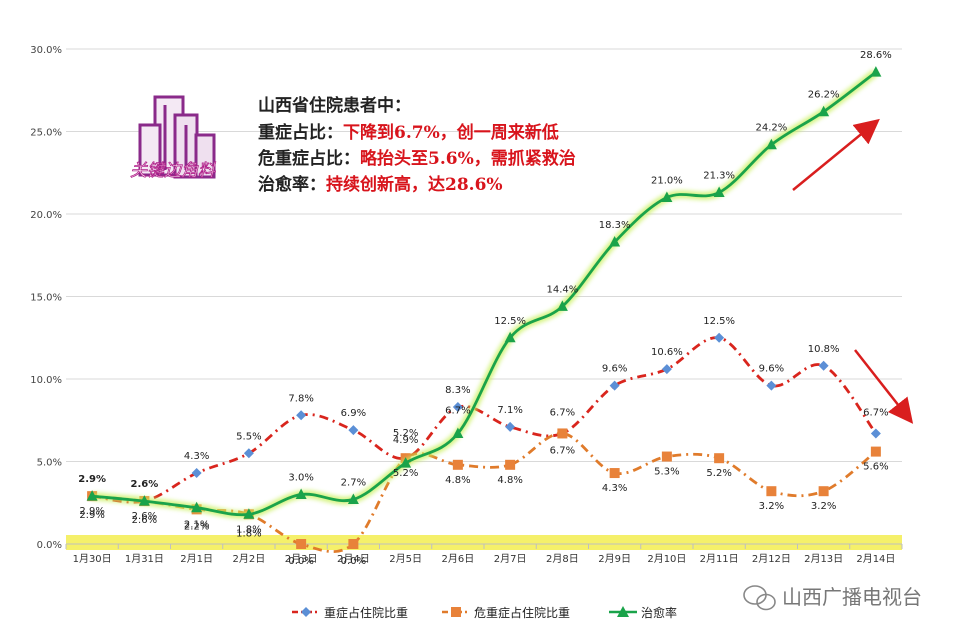  I want to click on data-label-critical: 0.0%, so click(300, 561).